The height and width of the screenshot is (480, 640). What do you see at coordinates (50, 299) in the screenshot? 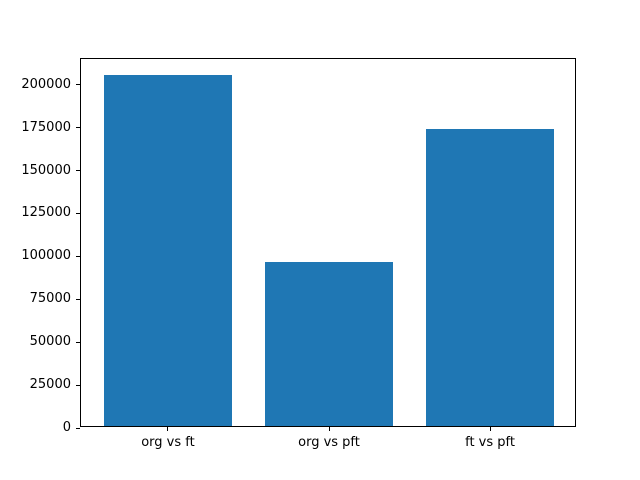
I see `y-tick-label: 75000` at bounding box center [50, 299].